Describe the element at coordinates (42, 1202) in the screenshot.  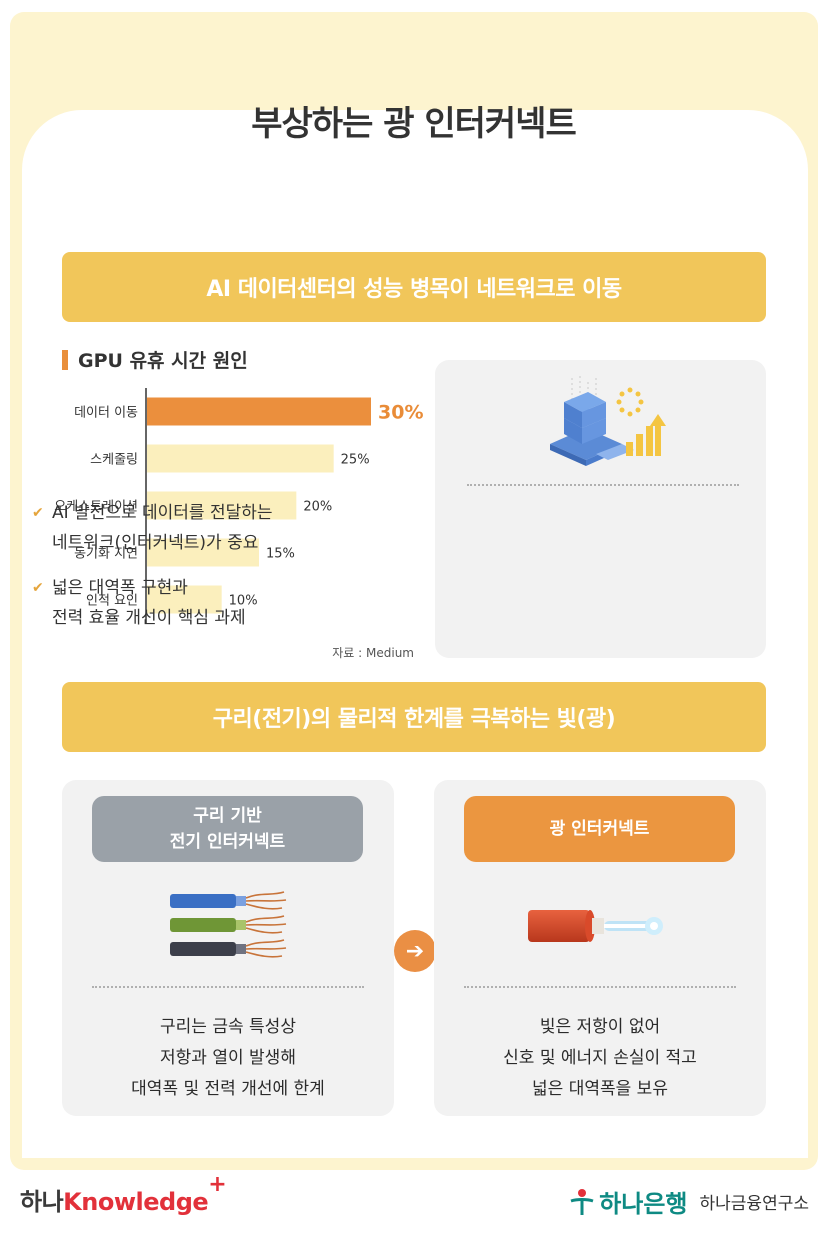
I see `logo-prefix: 하나` at that location.